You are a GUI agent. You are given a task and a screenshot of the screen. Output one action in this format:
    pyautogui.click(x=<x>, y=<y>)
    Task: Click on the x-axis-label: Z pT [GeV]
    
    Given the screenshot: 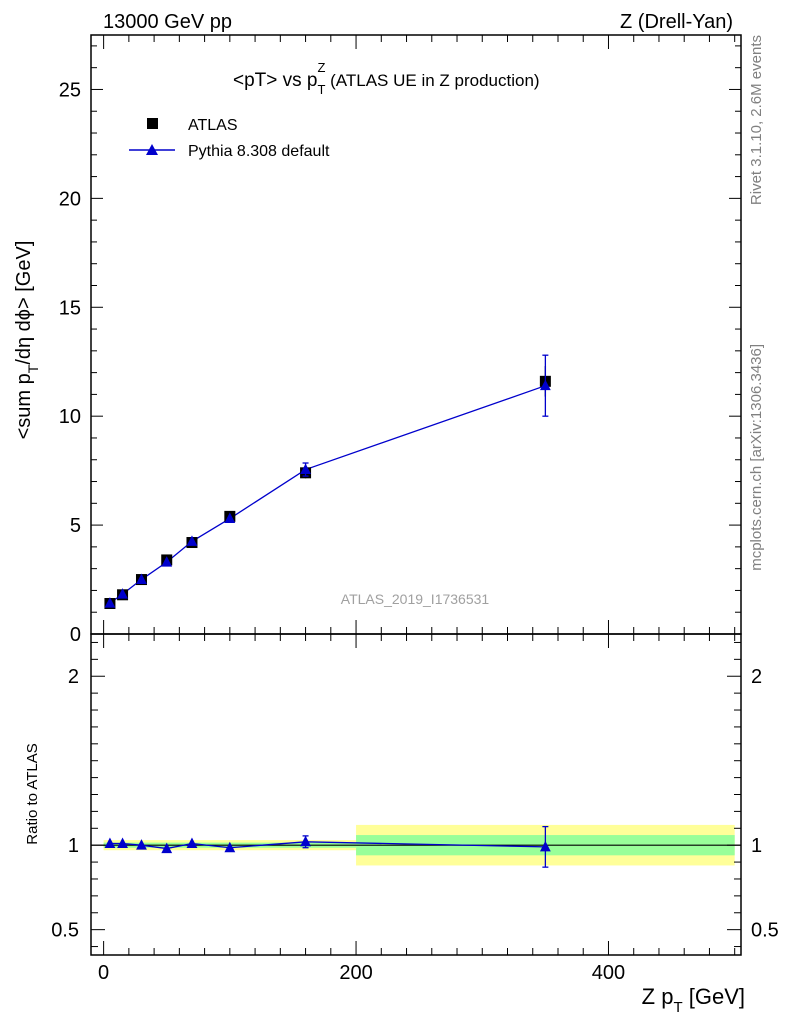 What is the action you would take?
    pyautogui.click(x=693, y=1000)
    